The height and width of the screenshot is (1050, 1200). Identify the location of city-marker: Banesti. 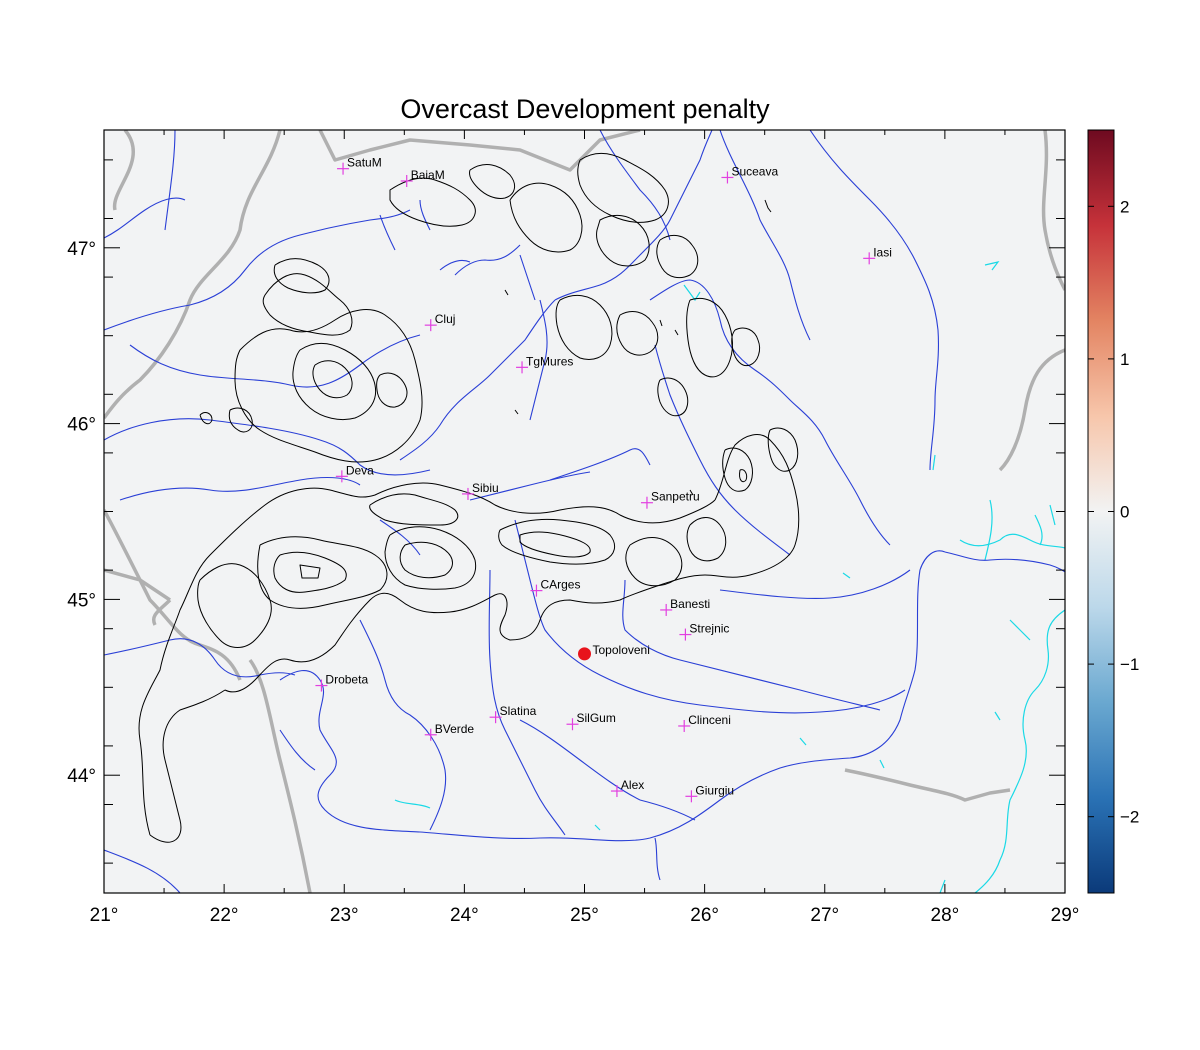
(685, 606).